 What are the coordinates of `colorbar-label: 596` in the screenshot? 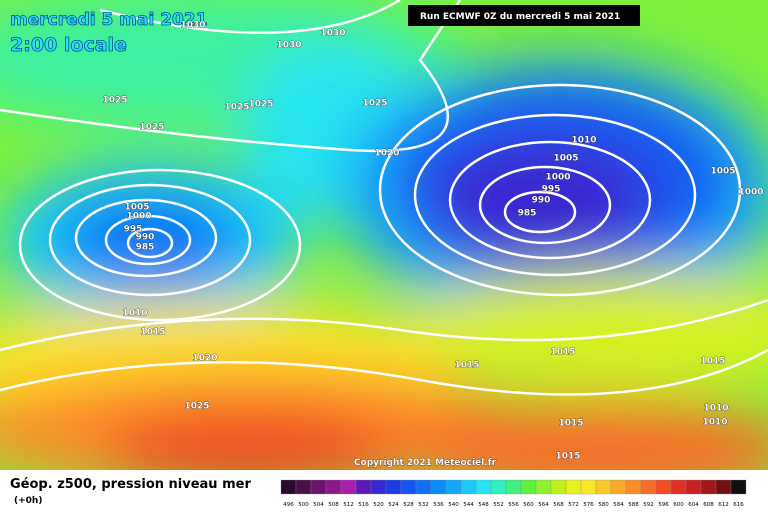 It's located at (663, 505).